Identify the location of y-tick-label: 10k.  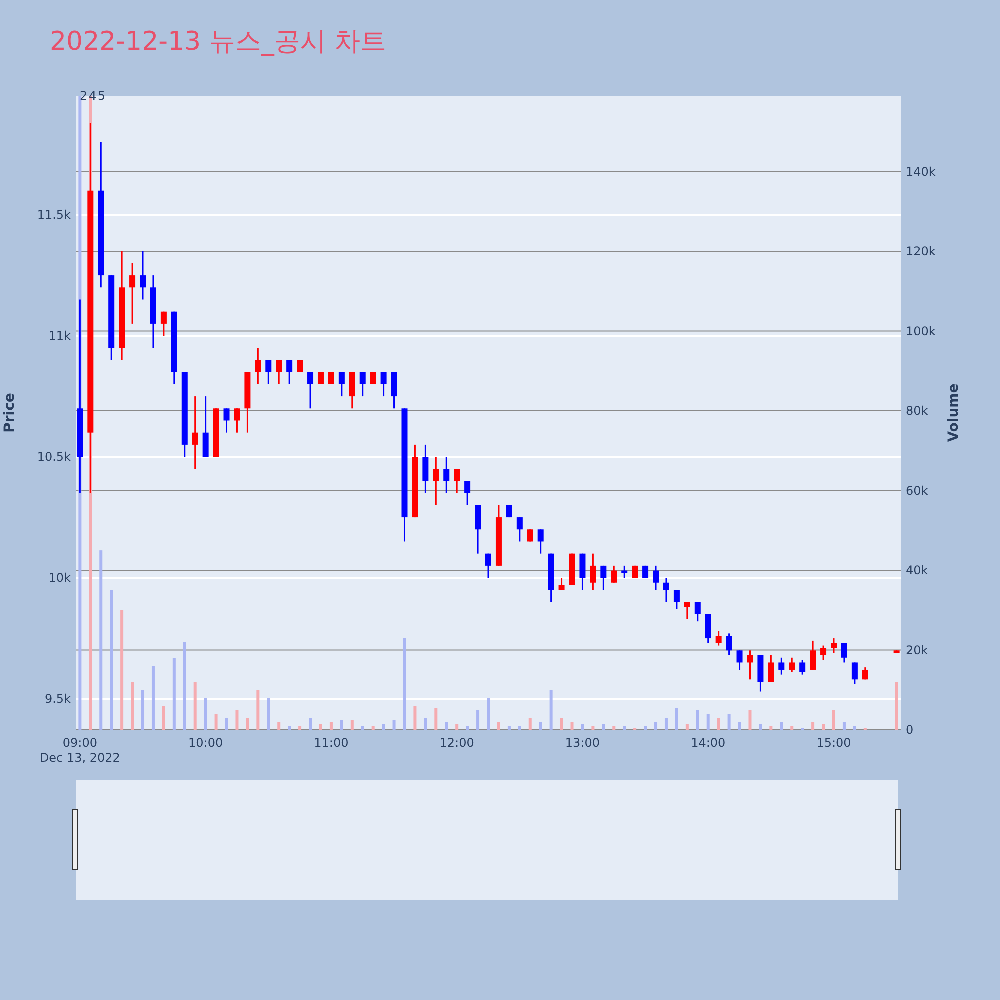
(60, 578).